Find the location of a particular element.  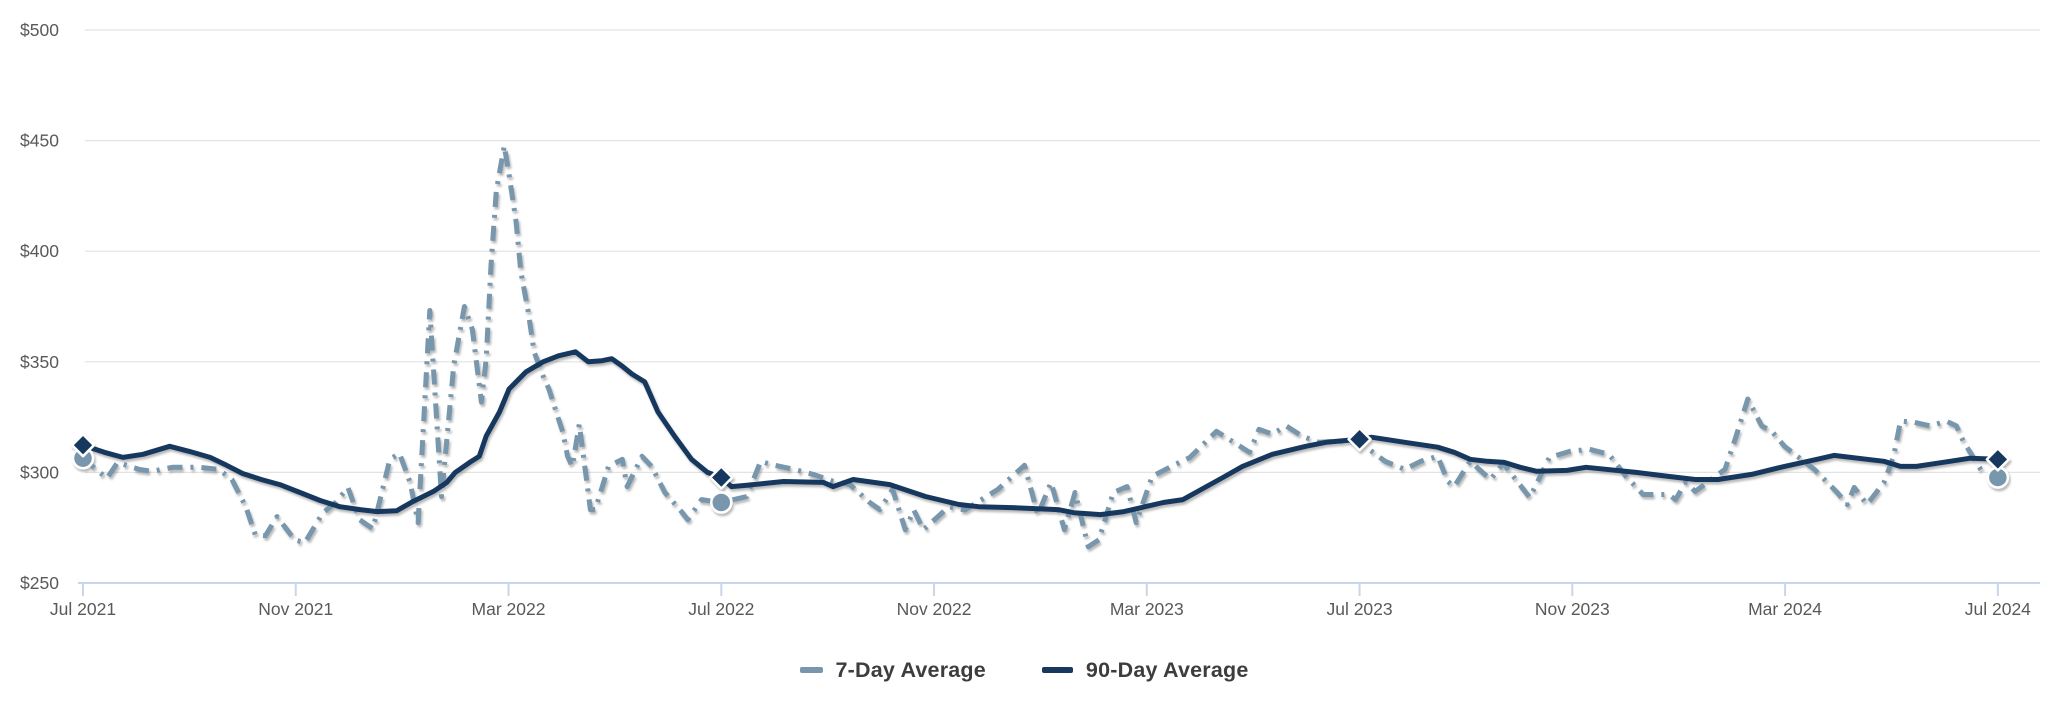

y-axis-tick-label: $500 is located at coordinates (39, 30).